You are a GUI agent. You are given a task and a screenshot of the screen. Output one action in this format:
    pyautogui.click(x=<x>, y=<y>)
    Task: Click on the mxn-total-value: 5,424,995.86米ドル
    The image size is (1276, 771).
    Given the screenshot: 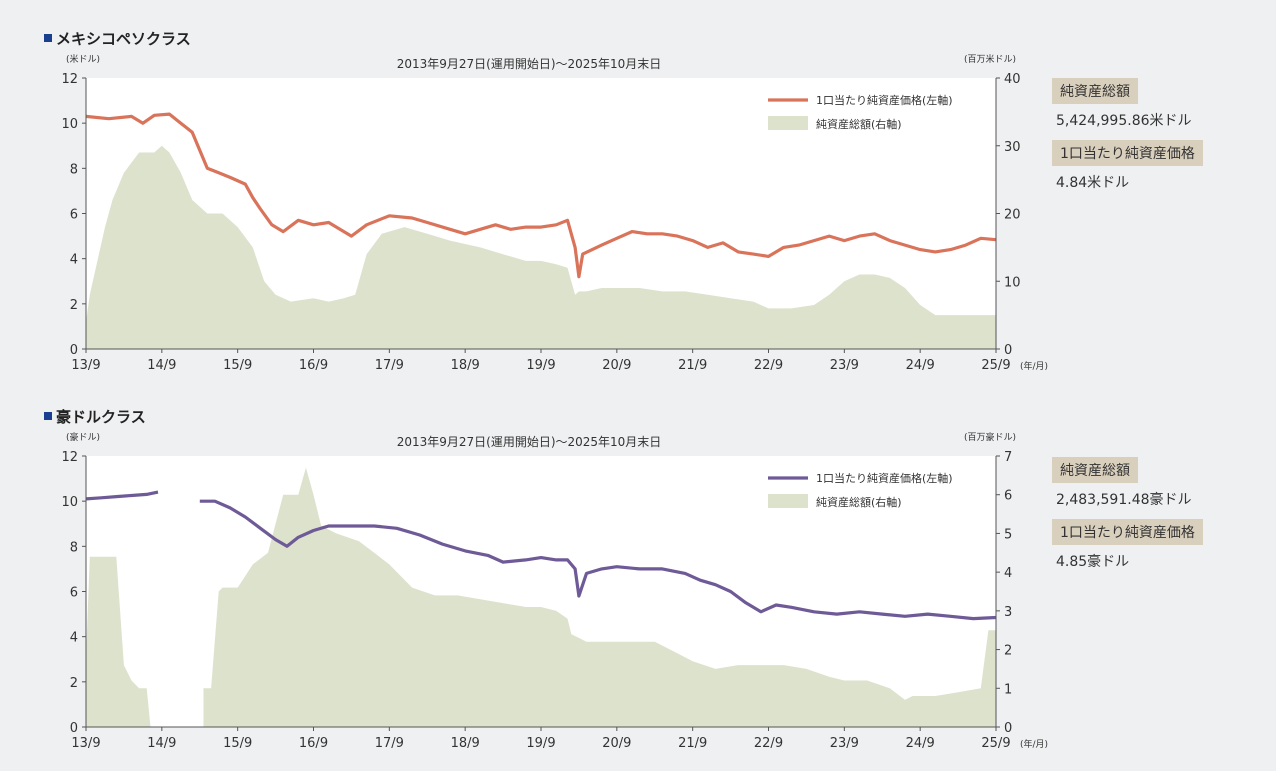 What is the action you would take?
    pyautogui.click(x=1124, y=121)
    